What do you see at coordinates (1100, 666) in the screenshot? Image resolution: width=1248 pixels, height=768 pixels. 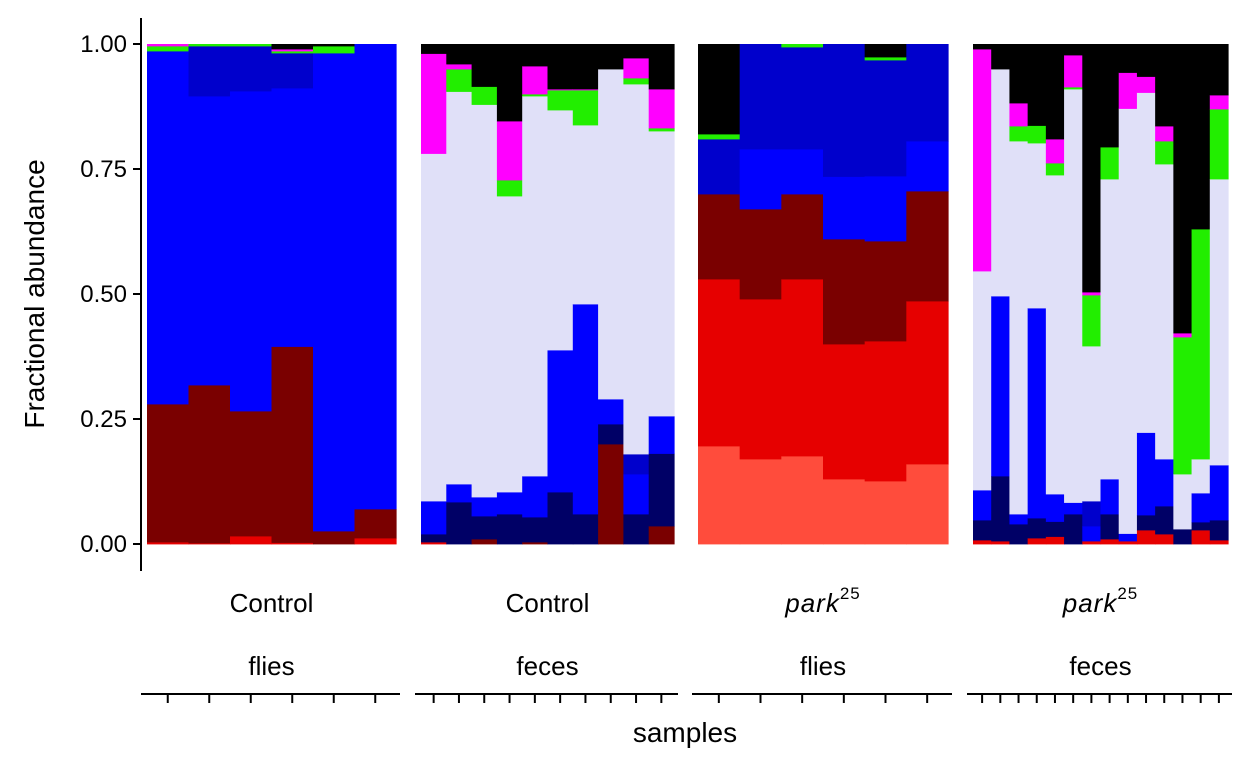 I see `strip-label-bottom: feces` at bounding box center [1100, 666].